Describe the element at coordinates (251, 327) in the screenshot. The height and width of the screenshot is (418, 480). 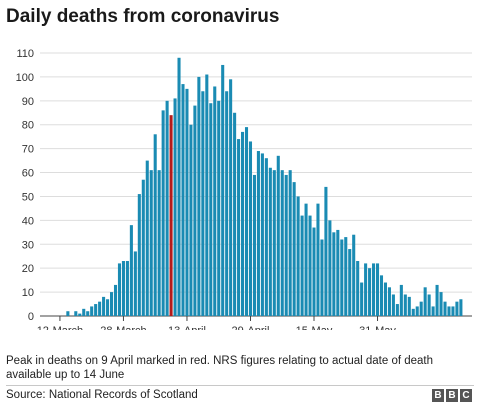
I see `x-tick-label: 29-April` at that location.